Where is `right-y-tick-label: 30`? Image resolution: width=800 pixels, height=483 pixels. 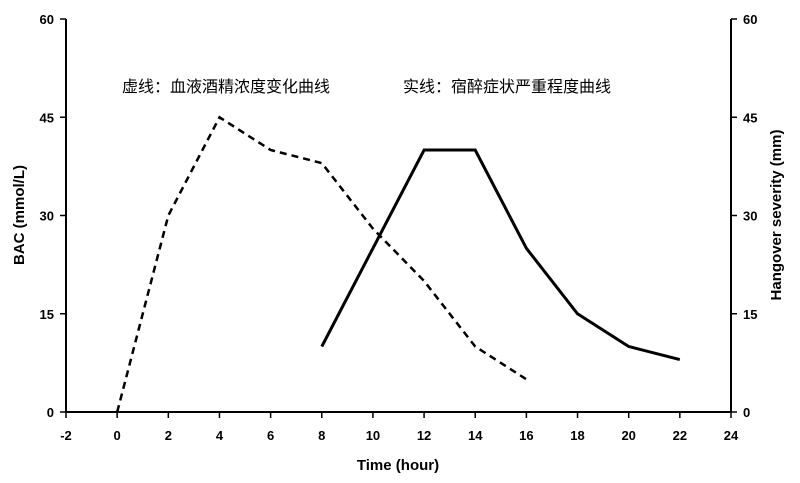 right-y-tick-label: 30 is located at coordinates (750, 216).